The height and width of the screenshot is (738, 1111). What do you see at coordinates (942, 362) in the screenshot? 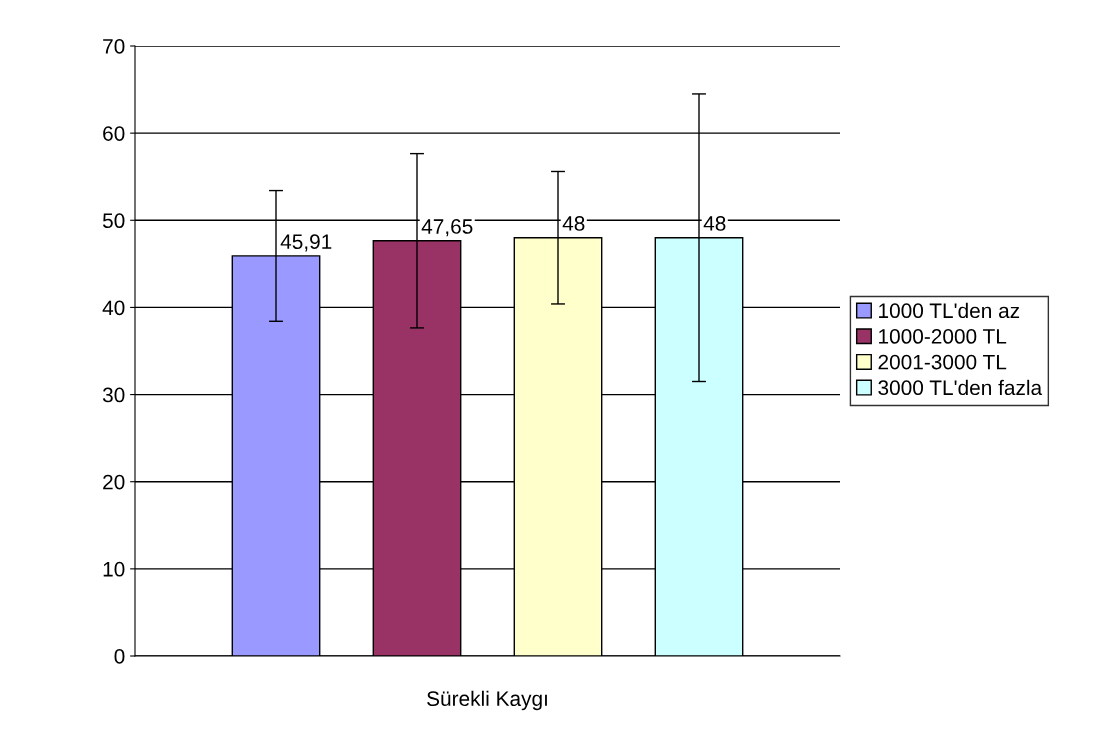
I see `legend-label: 2001-3000 TL` at bounding box center [942, 362].